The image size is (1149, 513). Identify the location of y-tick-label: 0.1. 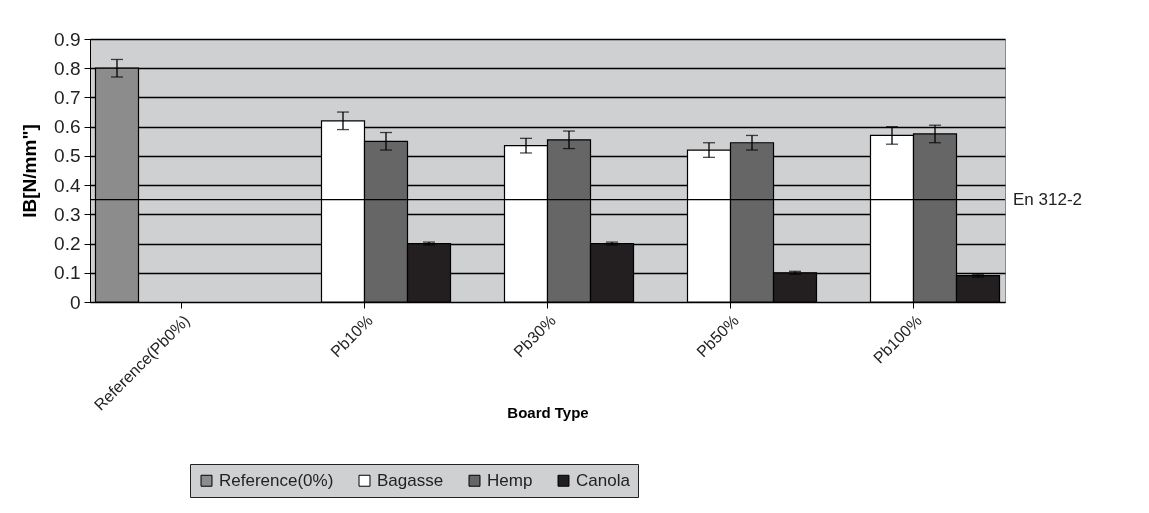
(67, 273).